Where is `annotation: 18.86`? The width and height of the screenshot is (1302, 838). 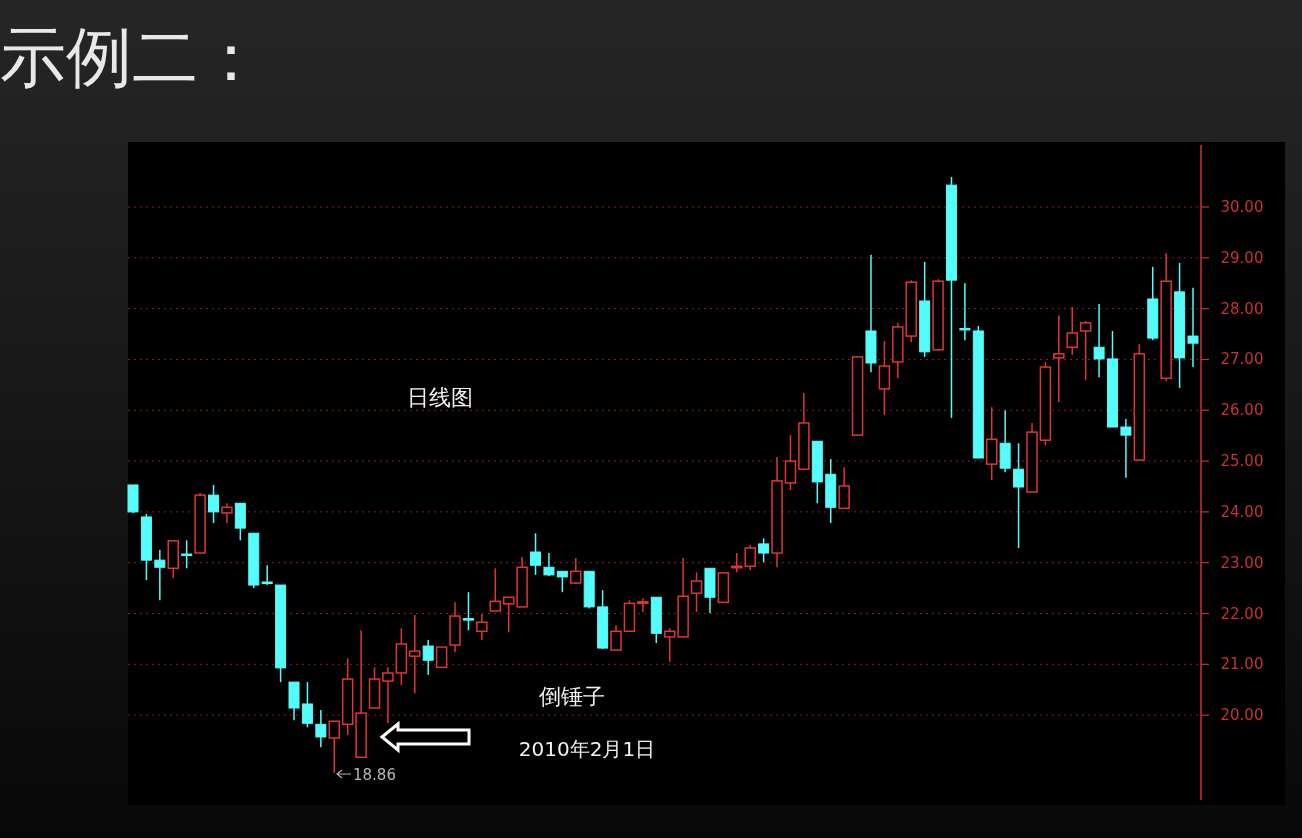
annotation: 18.86 is located at coordinates (374, 775).